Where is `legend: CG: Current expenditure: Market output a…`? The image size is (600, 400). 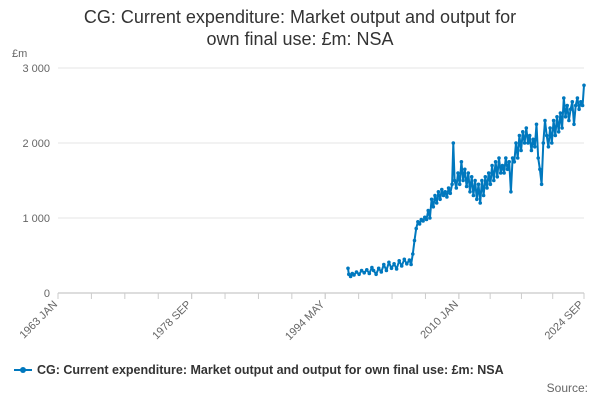 legend: CG: Current expenditure: Market output a… is located at coordinates (259, 370).